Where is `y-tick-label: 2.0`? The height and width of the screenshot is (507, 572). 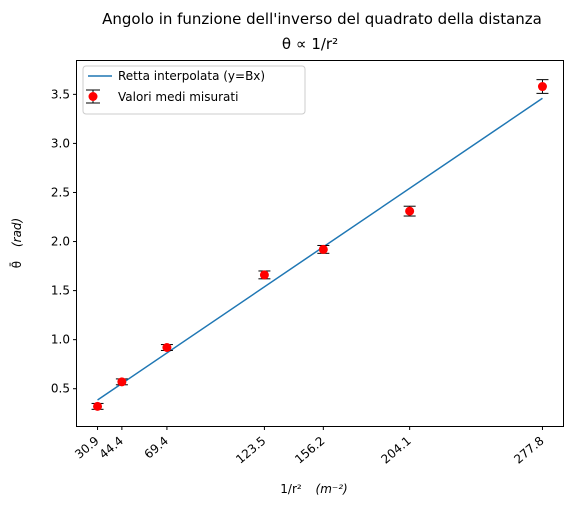
y-tick-label: 2.0 is located at coordinates (60, 242).